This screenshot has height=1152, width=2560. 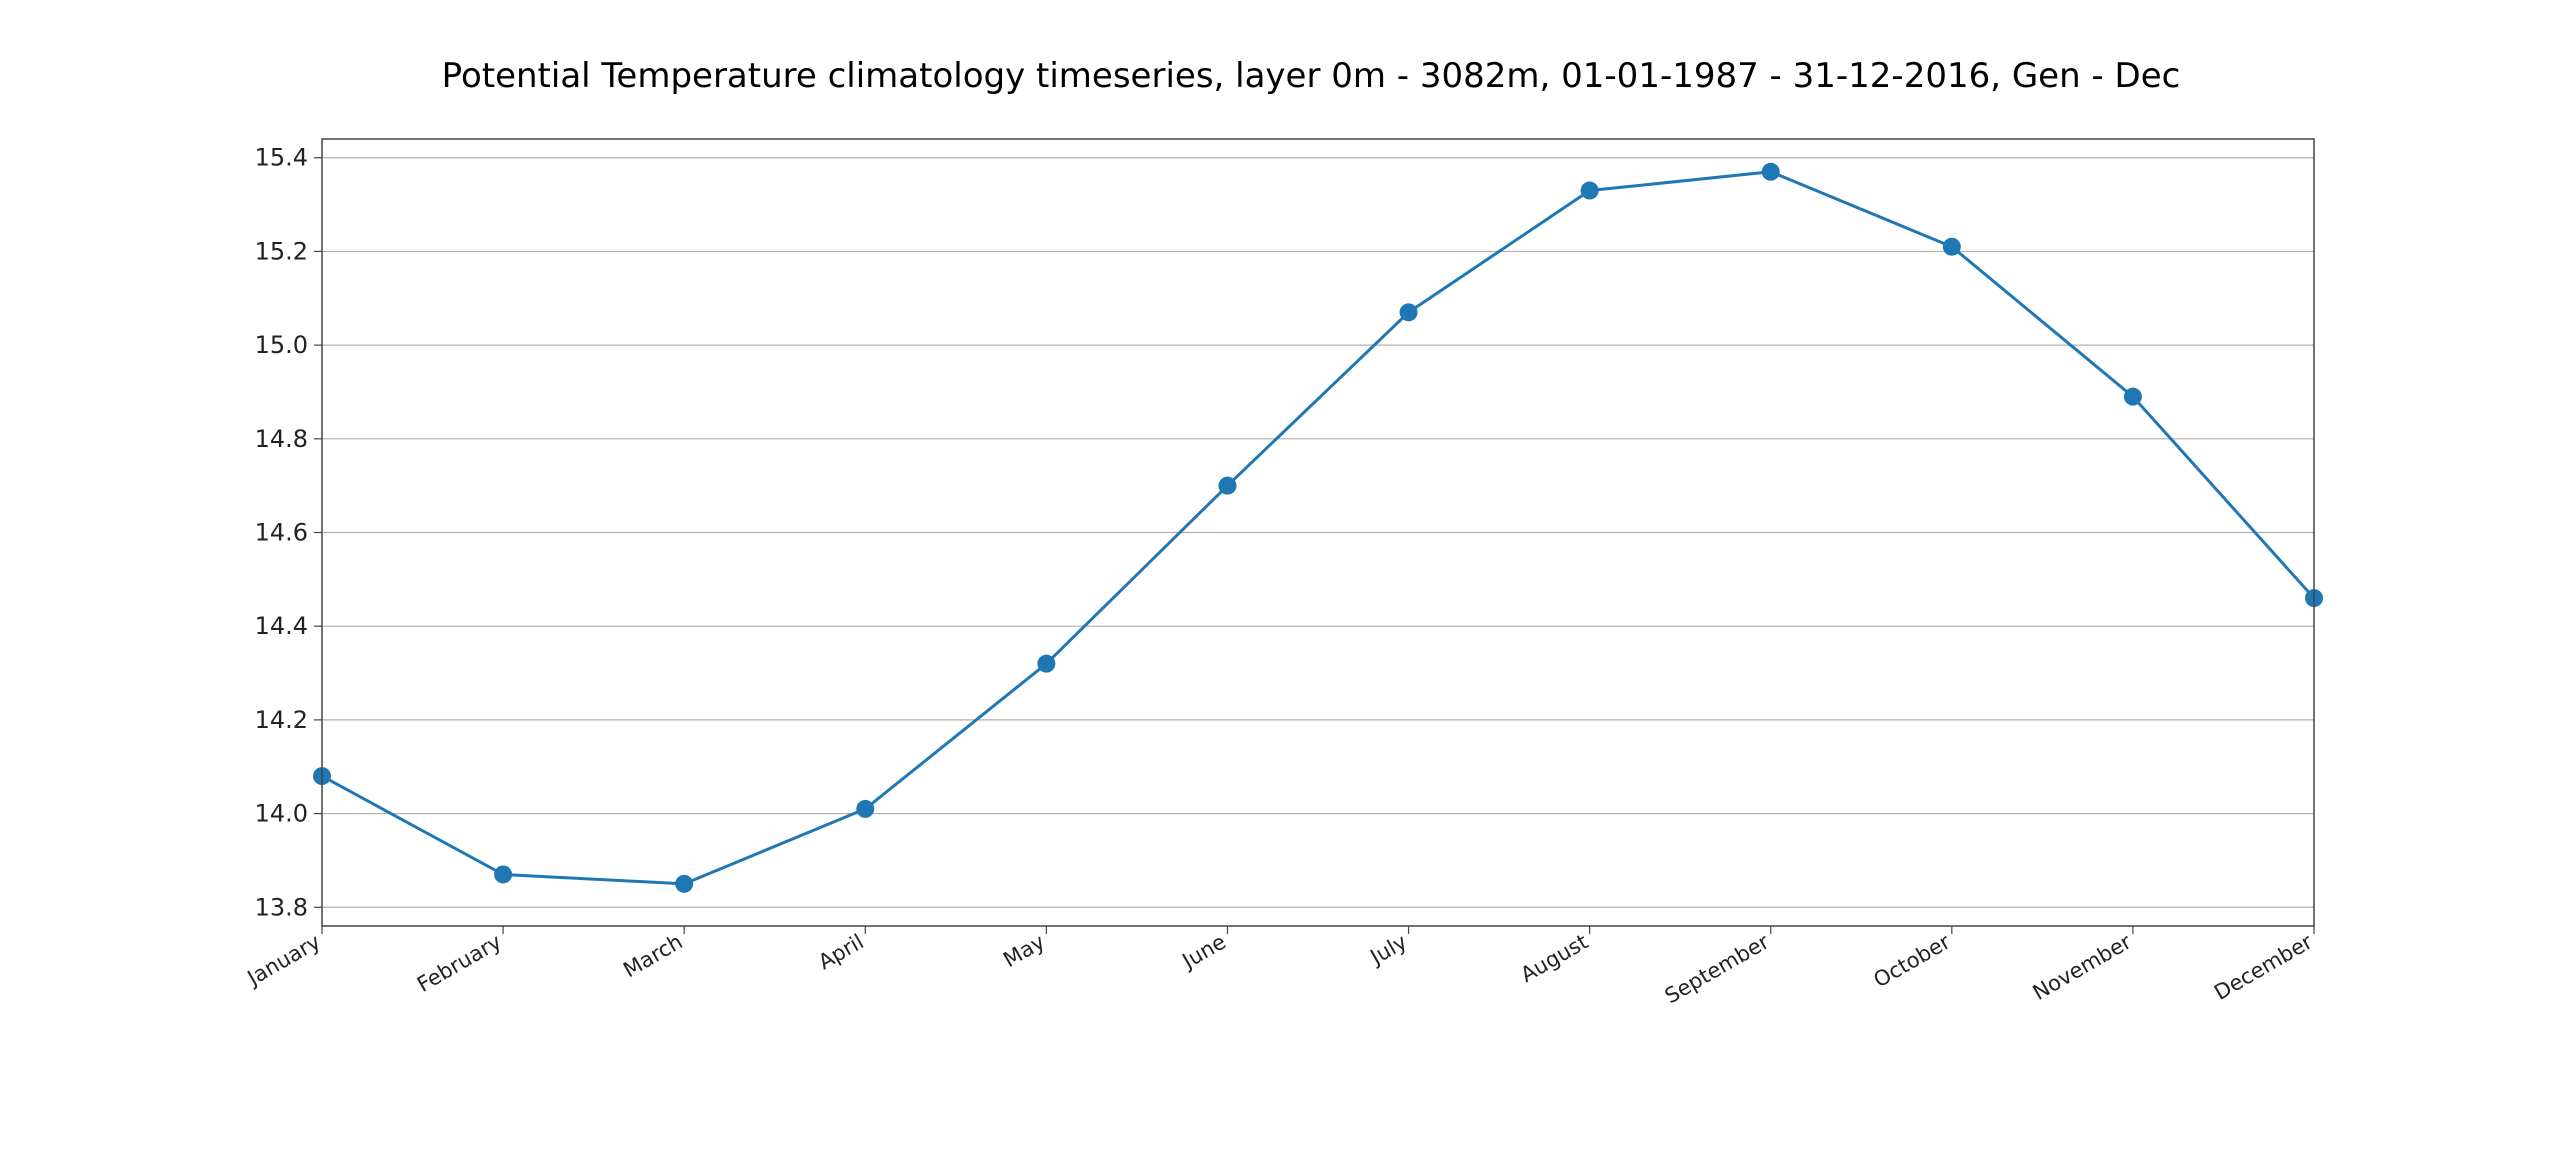 I want to click on y-tick-label: 14.4, so click(x=281, y=626).